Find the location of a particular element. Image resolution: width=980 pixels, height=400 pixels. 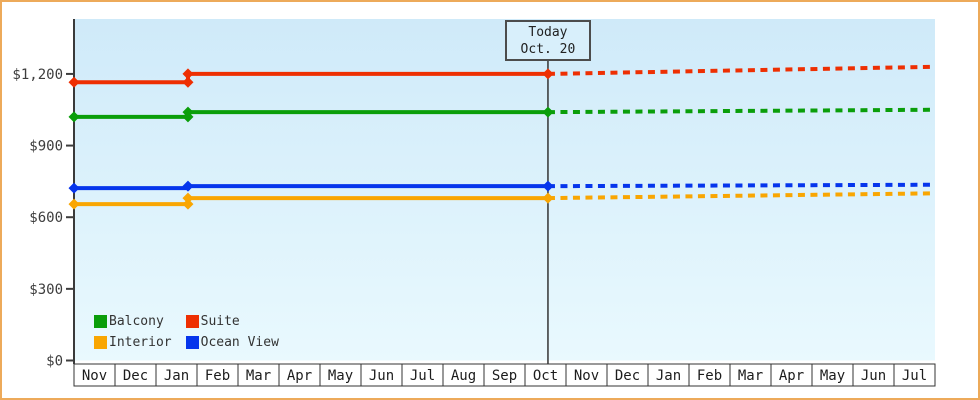

legend-label: Ocean View is located at coordinates (239, 342).